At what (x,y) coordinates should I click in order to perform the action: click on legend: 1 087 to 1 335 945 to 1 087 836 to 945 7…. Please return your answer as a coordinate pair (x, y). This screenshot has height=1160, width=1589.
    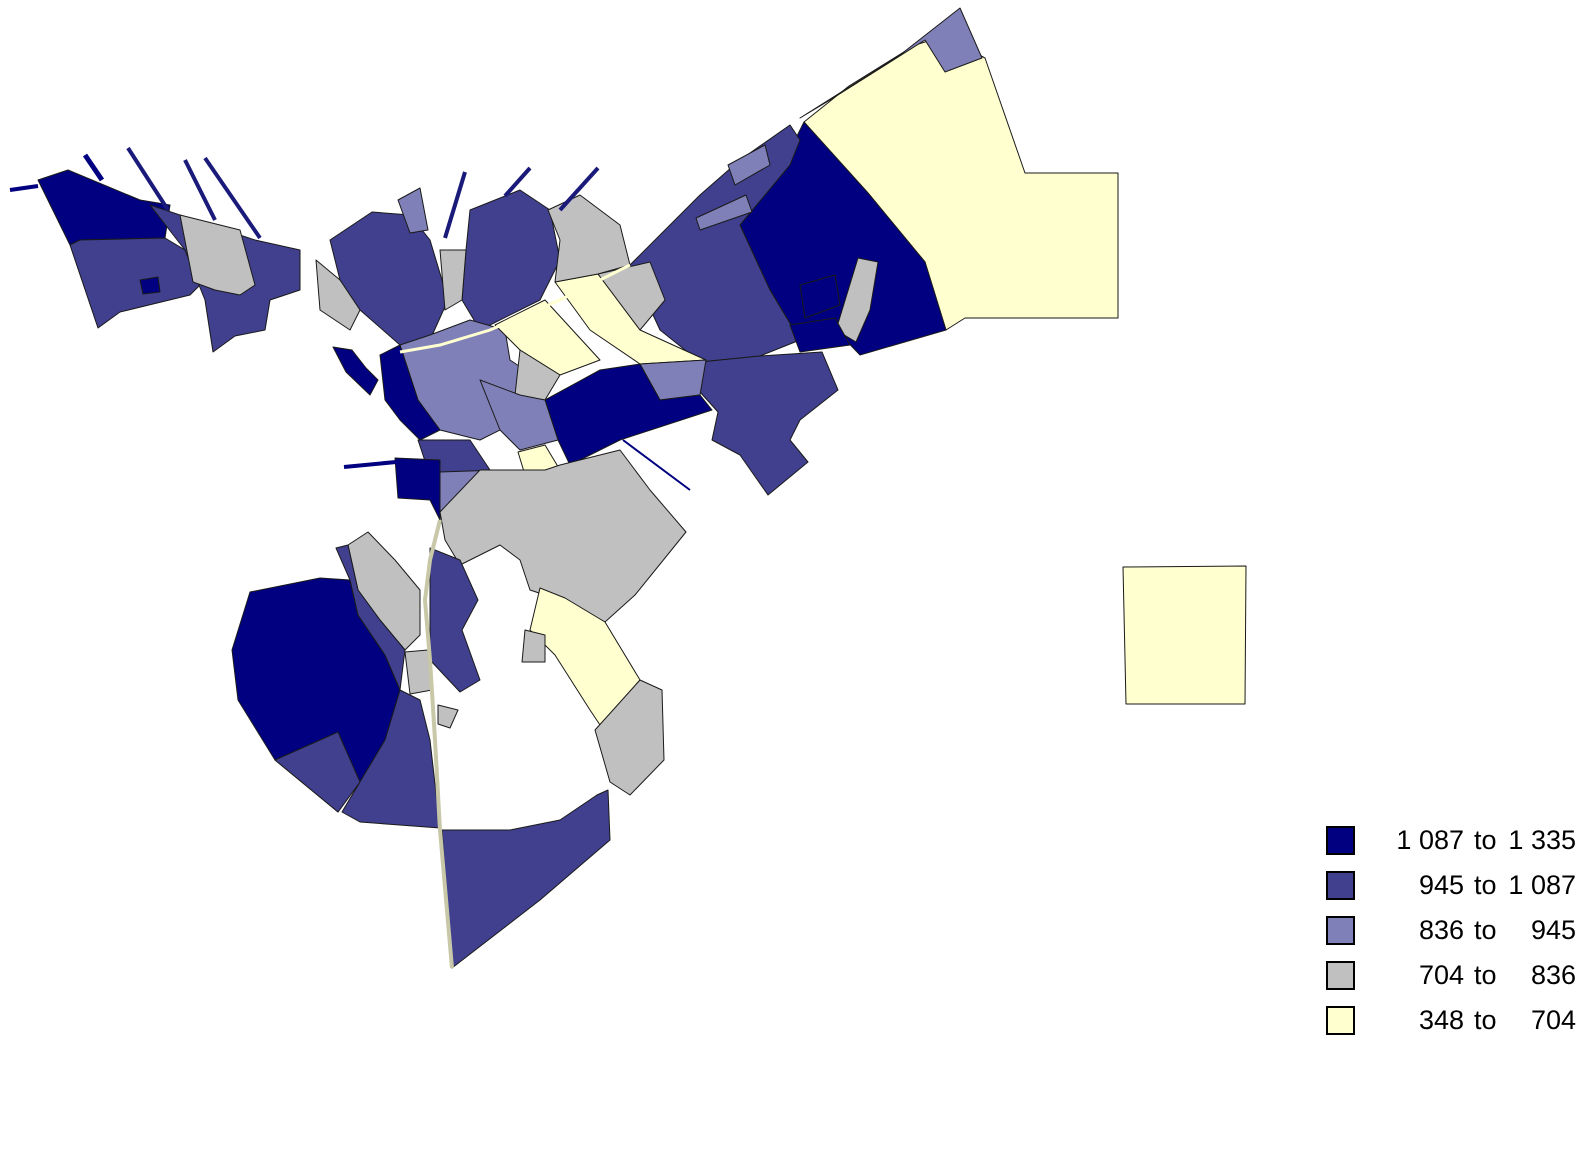
    Looking at the image, I should click on (1453, 938).